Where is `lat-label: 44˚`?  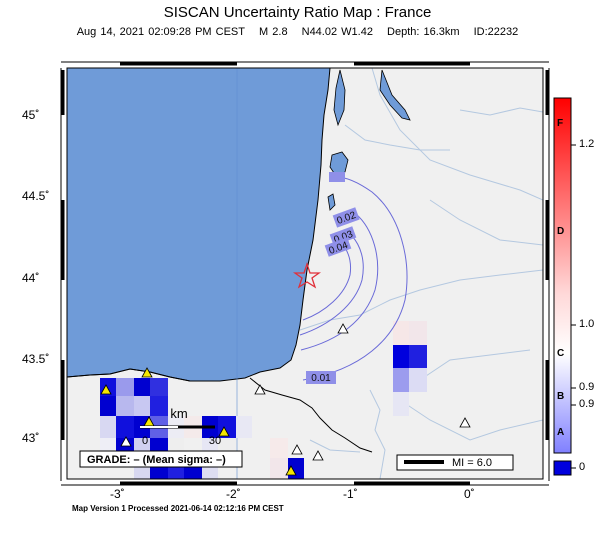
lat-label: 44˚ is located at coordinates (31, 278).